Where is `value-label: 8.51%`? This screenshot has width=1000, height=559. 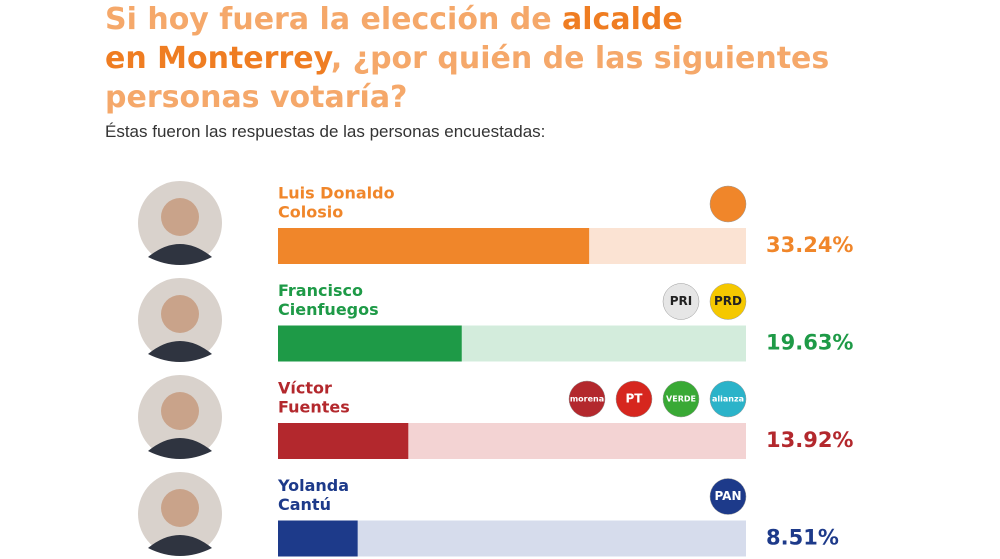
value-label: 8.51% is located at coordinates (802, 538).